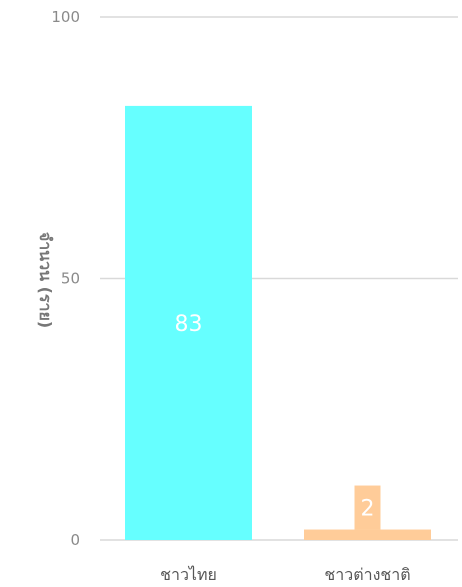 This screenshot has height=587, width=462. Describe the element at coordinates (65, 17) in the screenshot. I see `y-tick-label: 100` at that location.